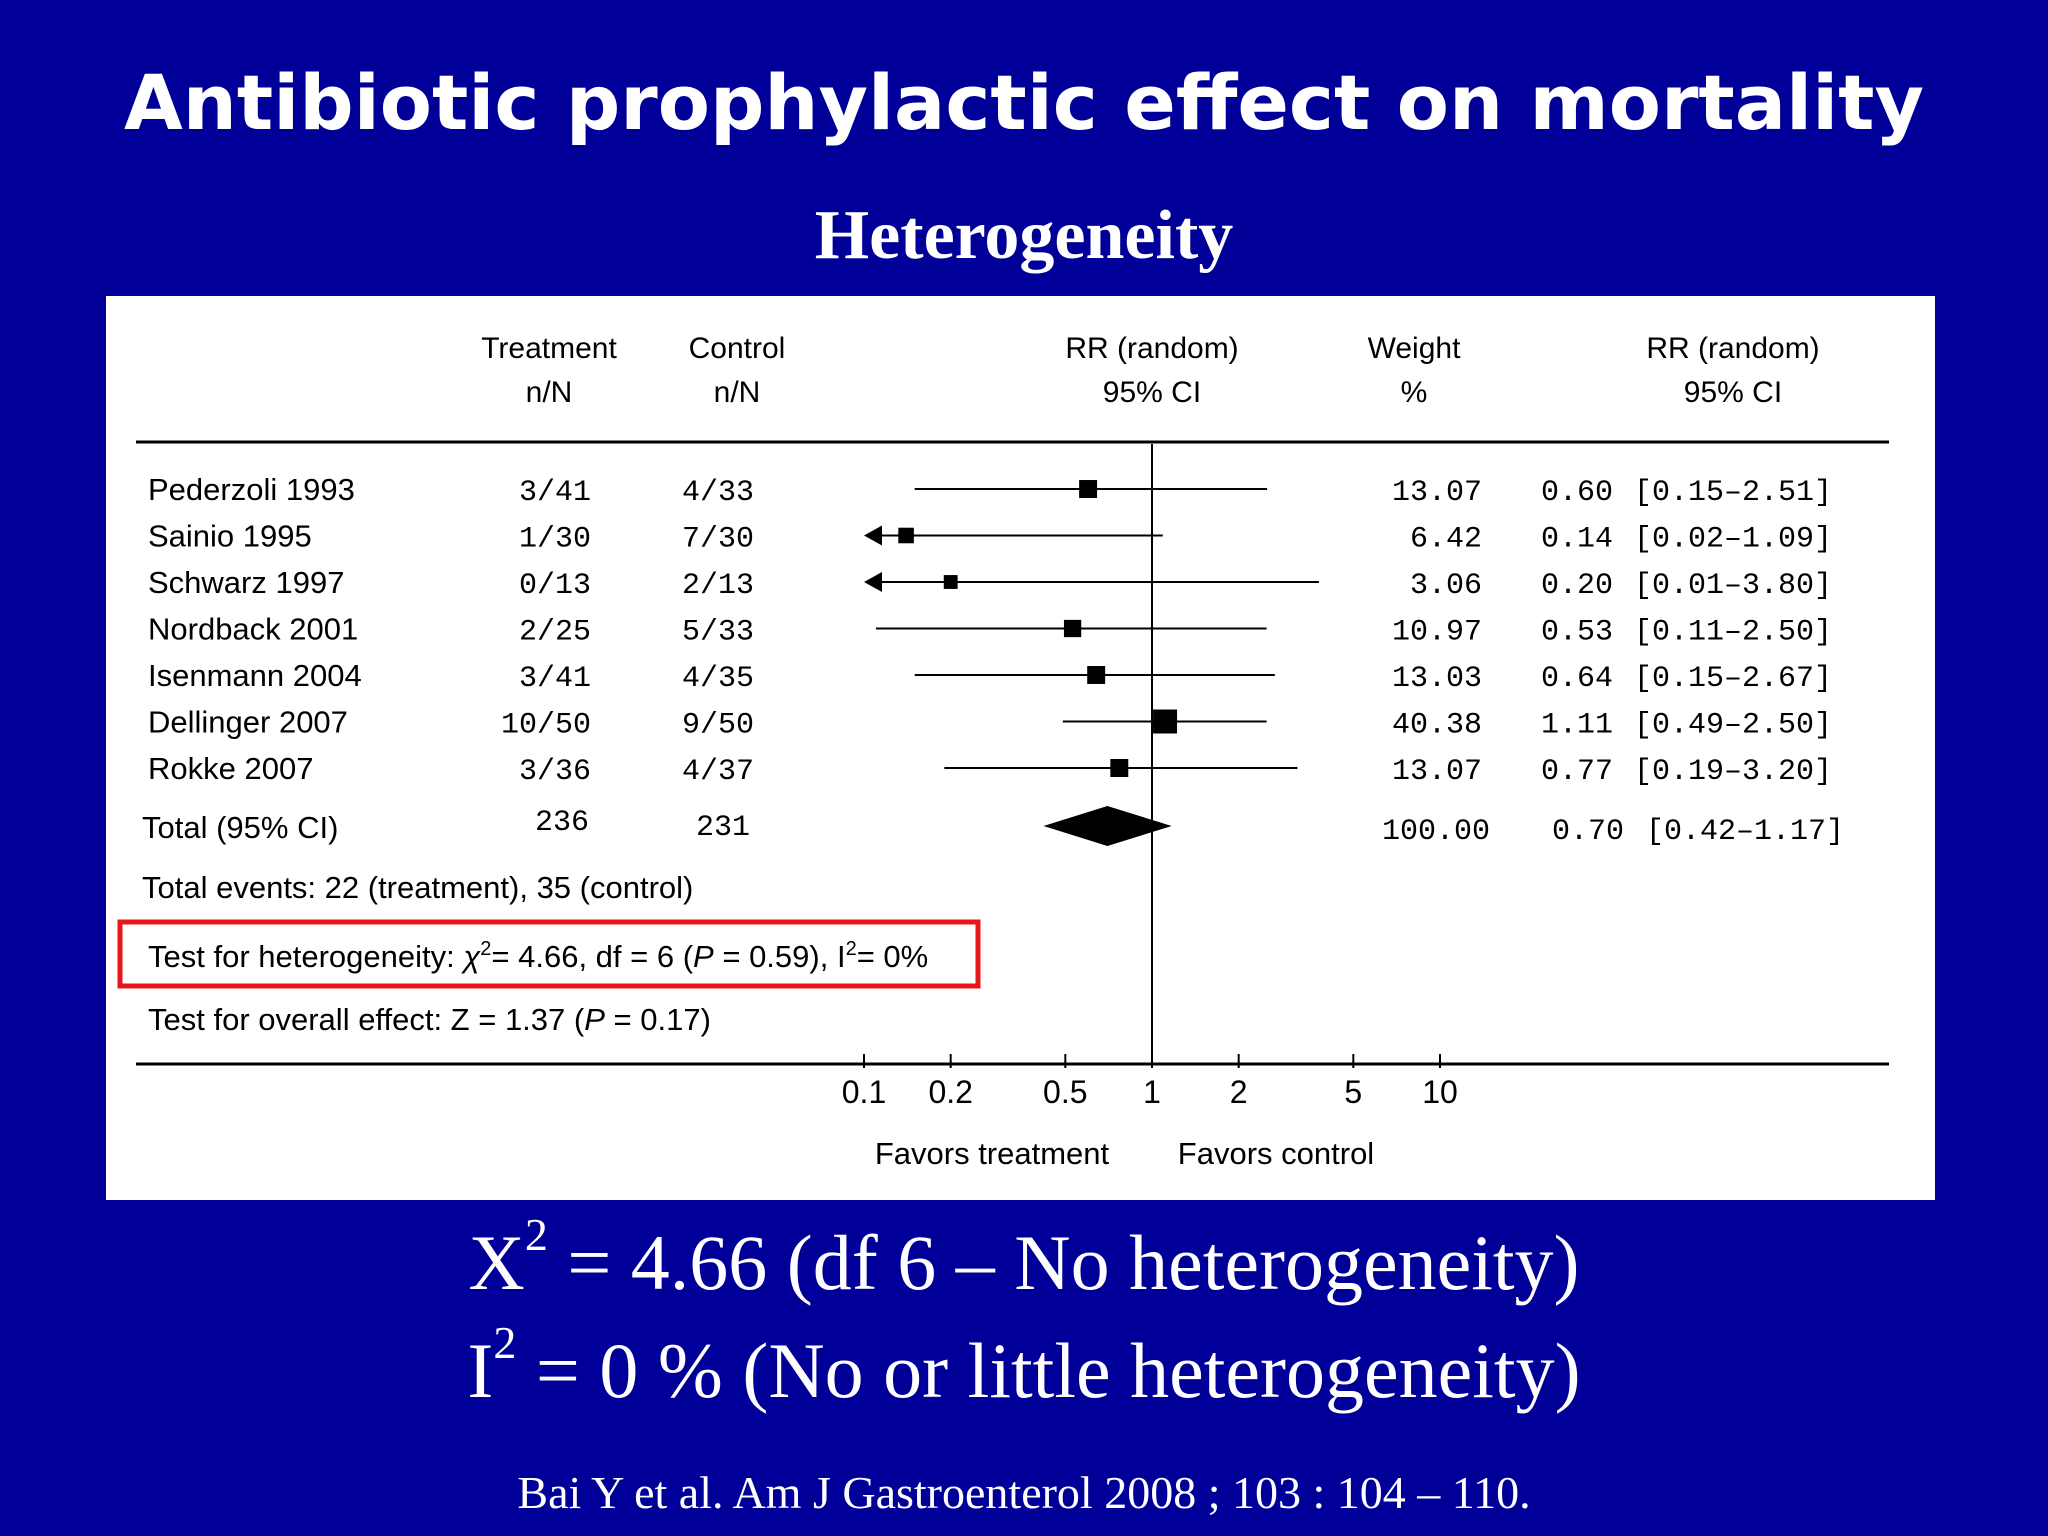 This screenshot has width=2048, height=1536. What do you see at coordinates (1733, 392) in the screenshot?
I see `header-rr-text-line2: 95% CI` at bounding box center [1733, 392].